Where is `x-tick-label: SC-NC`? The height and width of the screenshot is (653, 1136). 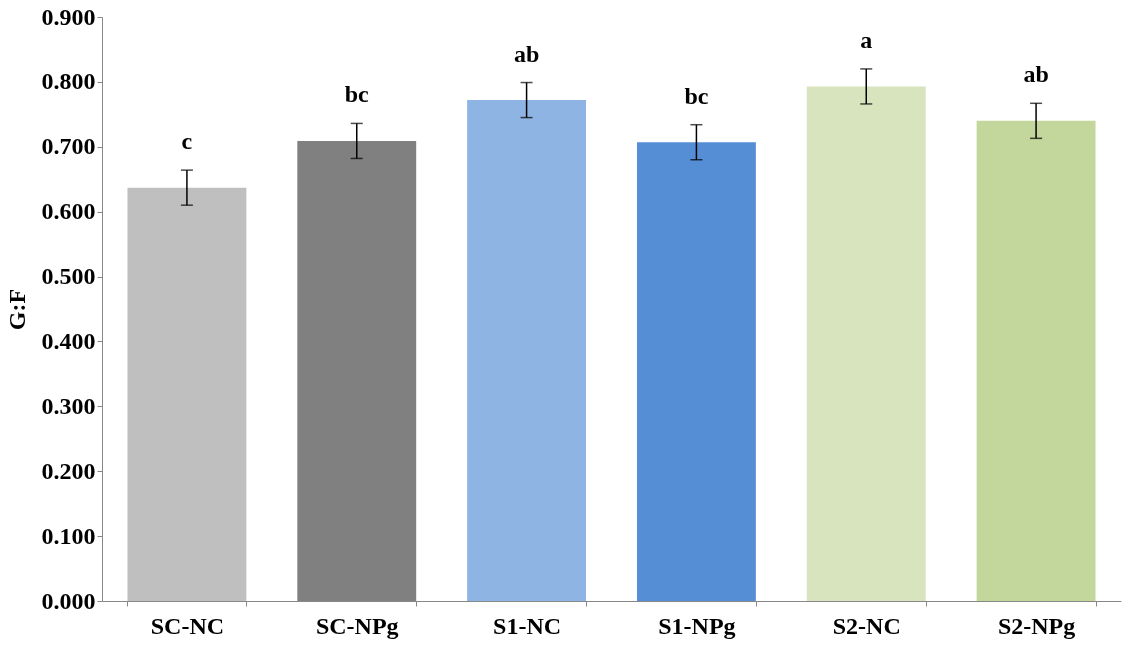 x-tick-label: SC-NC is located at coordinates (187, 625).